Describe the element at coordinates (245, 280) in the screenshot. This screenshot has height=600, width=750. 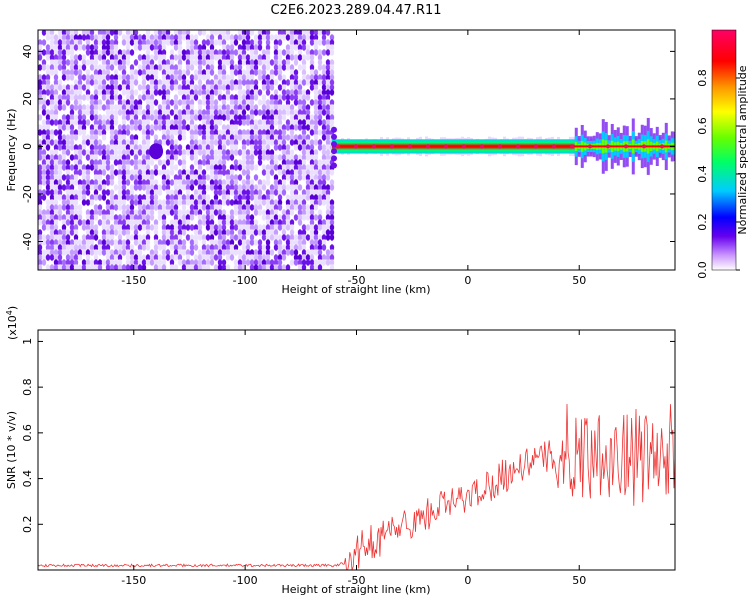
I see `spectrogram-x-tick-label: -100` at that location.